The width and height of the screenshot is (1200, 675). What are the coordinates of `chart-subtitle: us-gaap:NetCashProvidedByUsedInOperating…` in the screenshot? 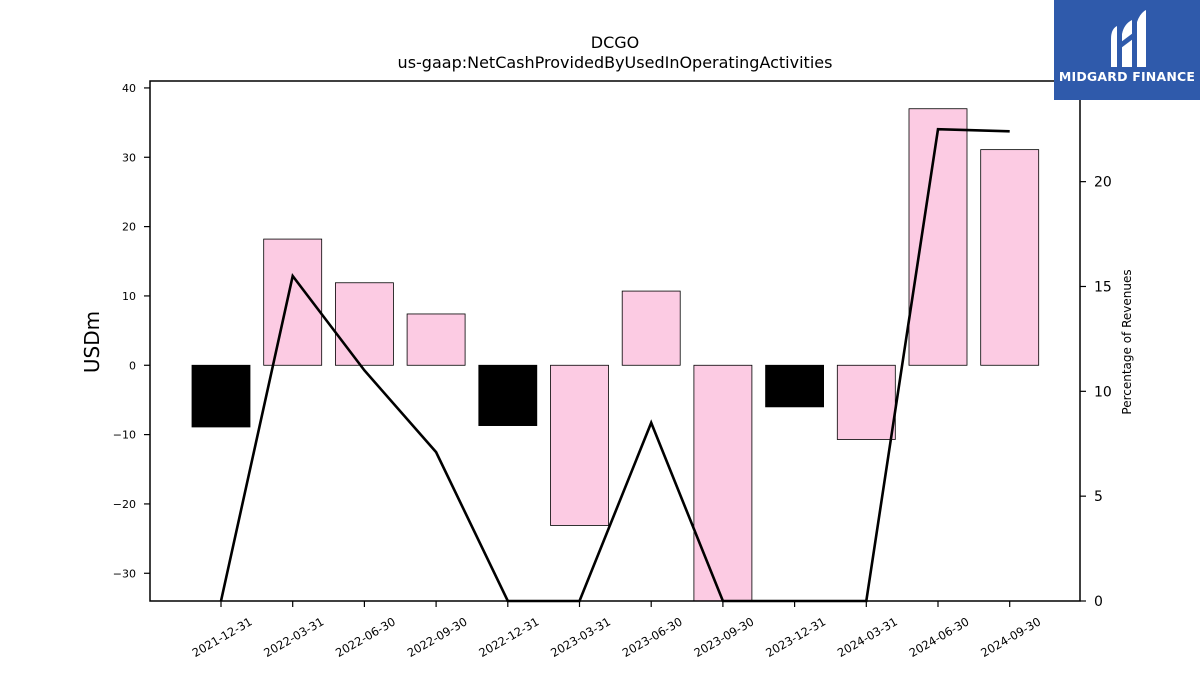 It's located at (615, 62).